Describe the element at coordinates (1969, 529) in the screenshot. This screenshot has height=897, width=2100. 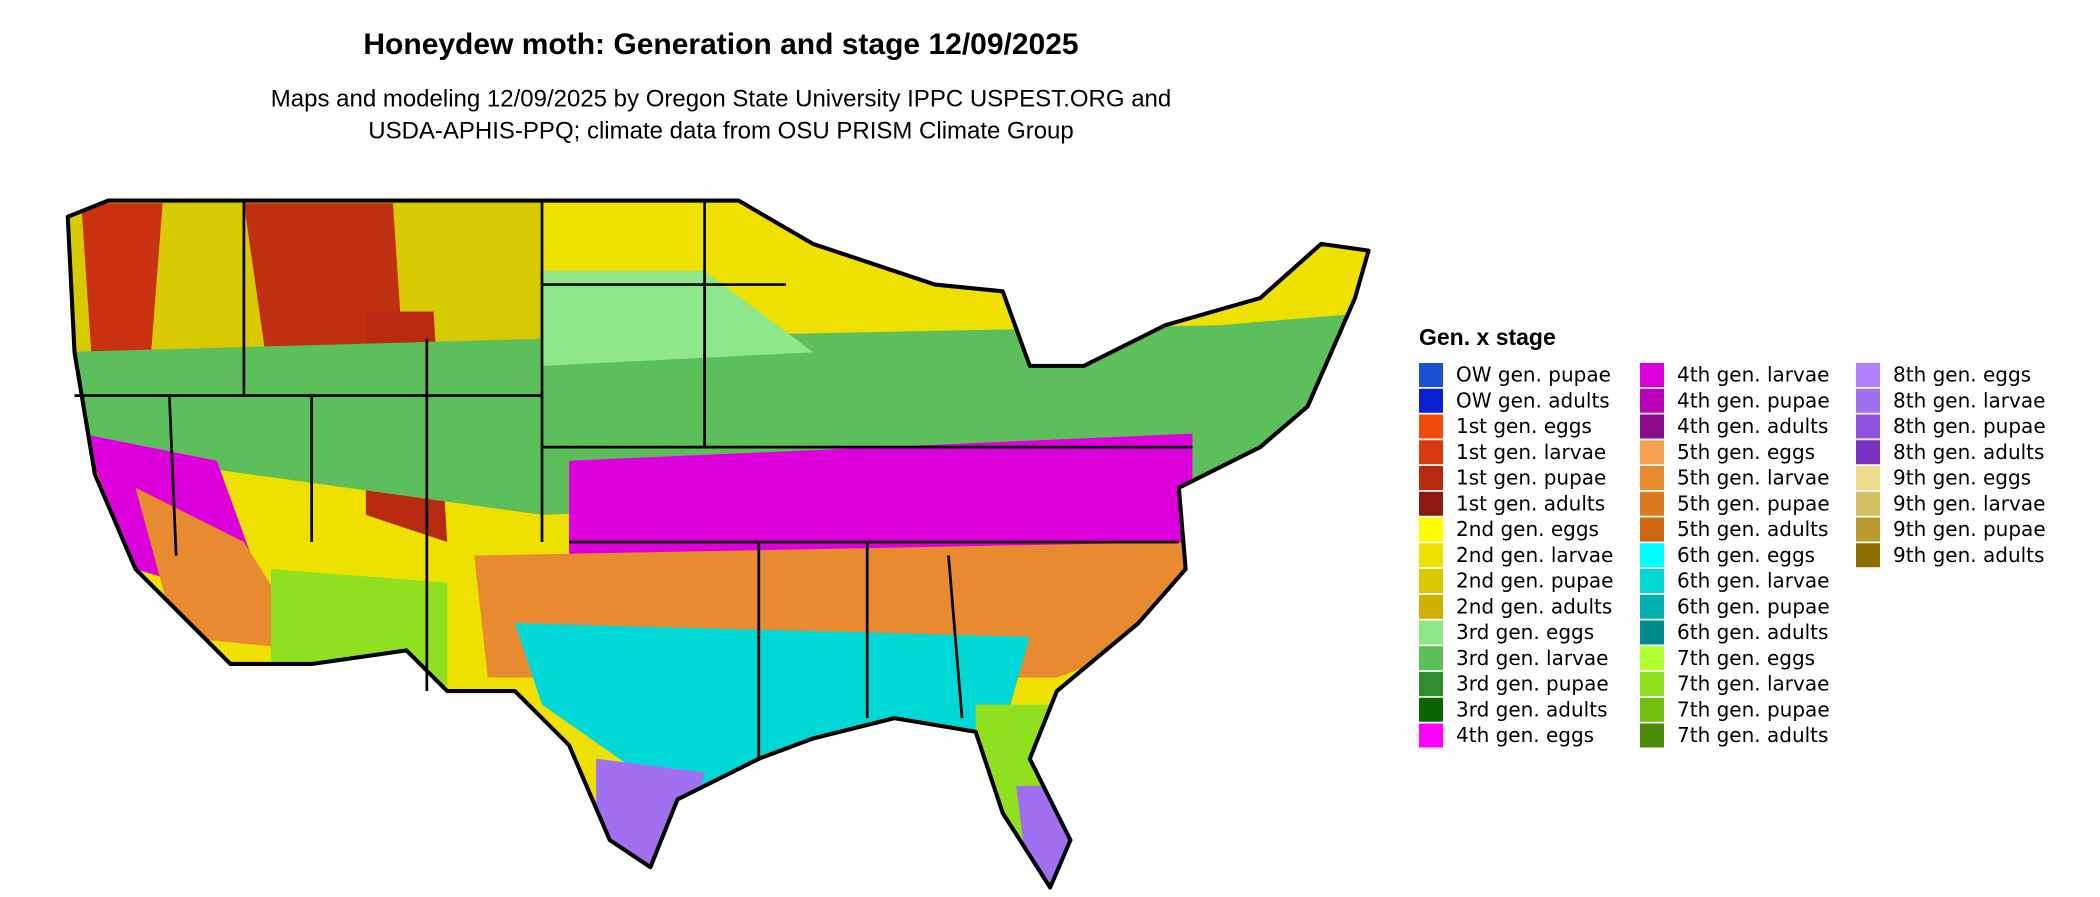
I see `legend-label: 9th gen. pupae` at that location.